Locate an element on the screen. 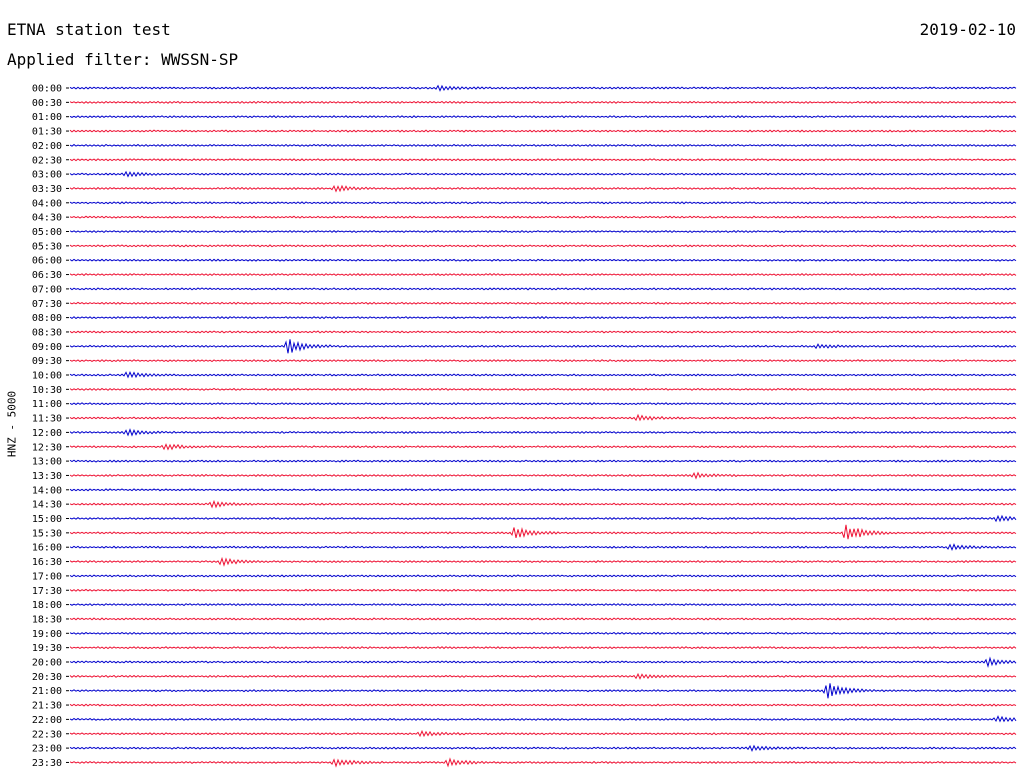 Image resolution: width=1024 pixels, height=780 pixels. time-tick-label: 02:00 is located at coordinates (47, 146).